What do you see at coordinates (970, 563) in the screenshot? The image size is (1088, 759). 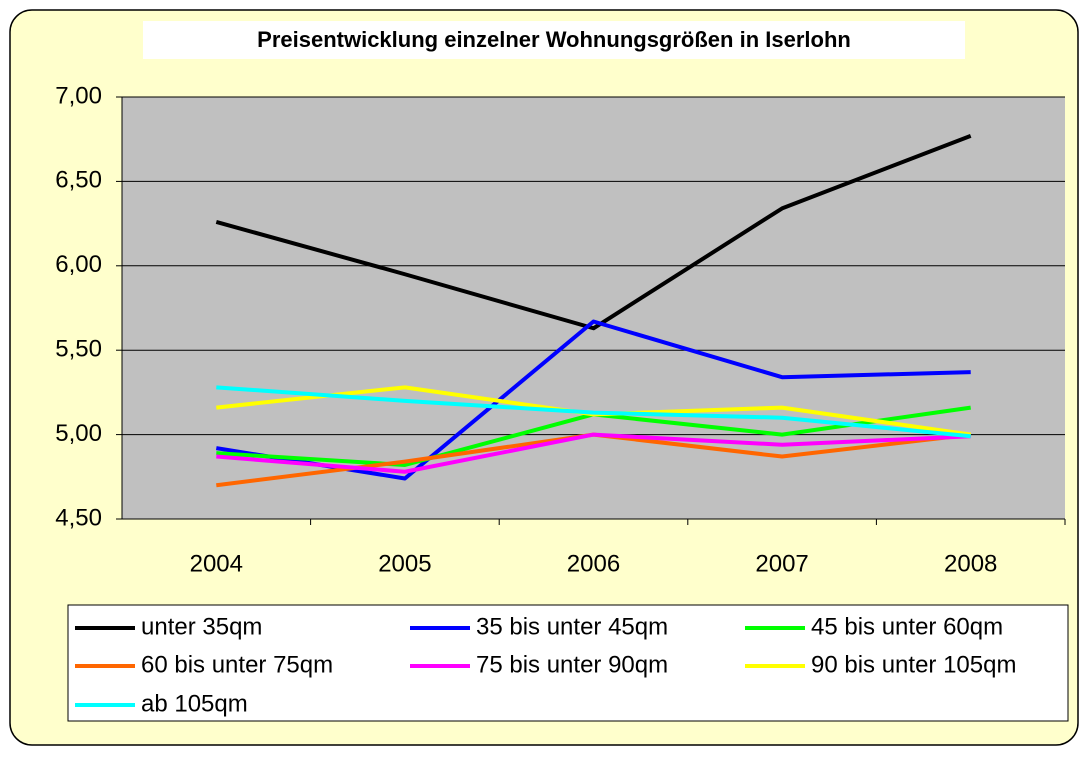 I see `x-tick-label: 2008` at bounding box center [970, 563].